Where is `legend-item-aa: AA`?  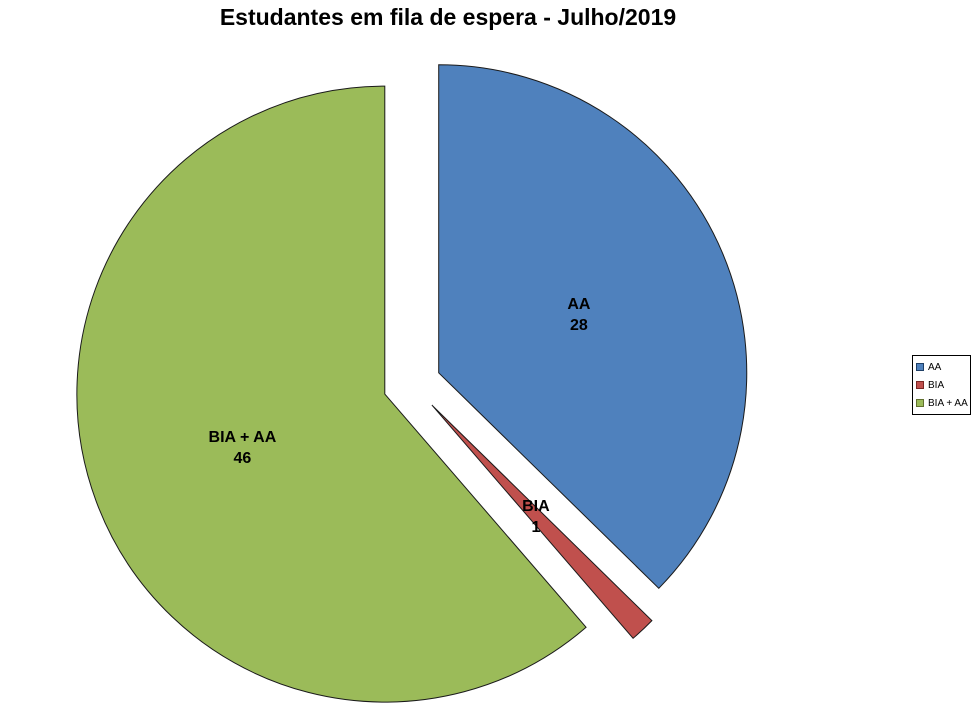 legend-item-aa: AA is located at coordinates (943, 367).